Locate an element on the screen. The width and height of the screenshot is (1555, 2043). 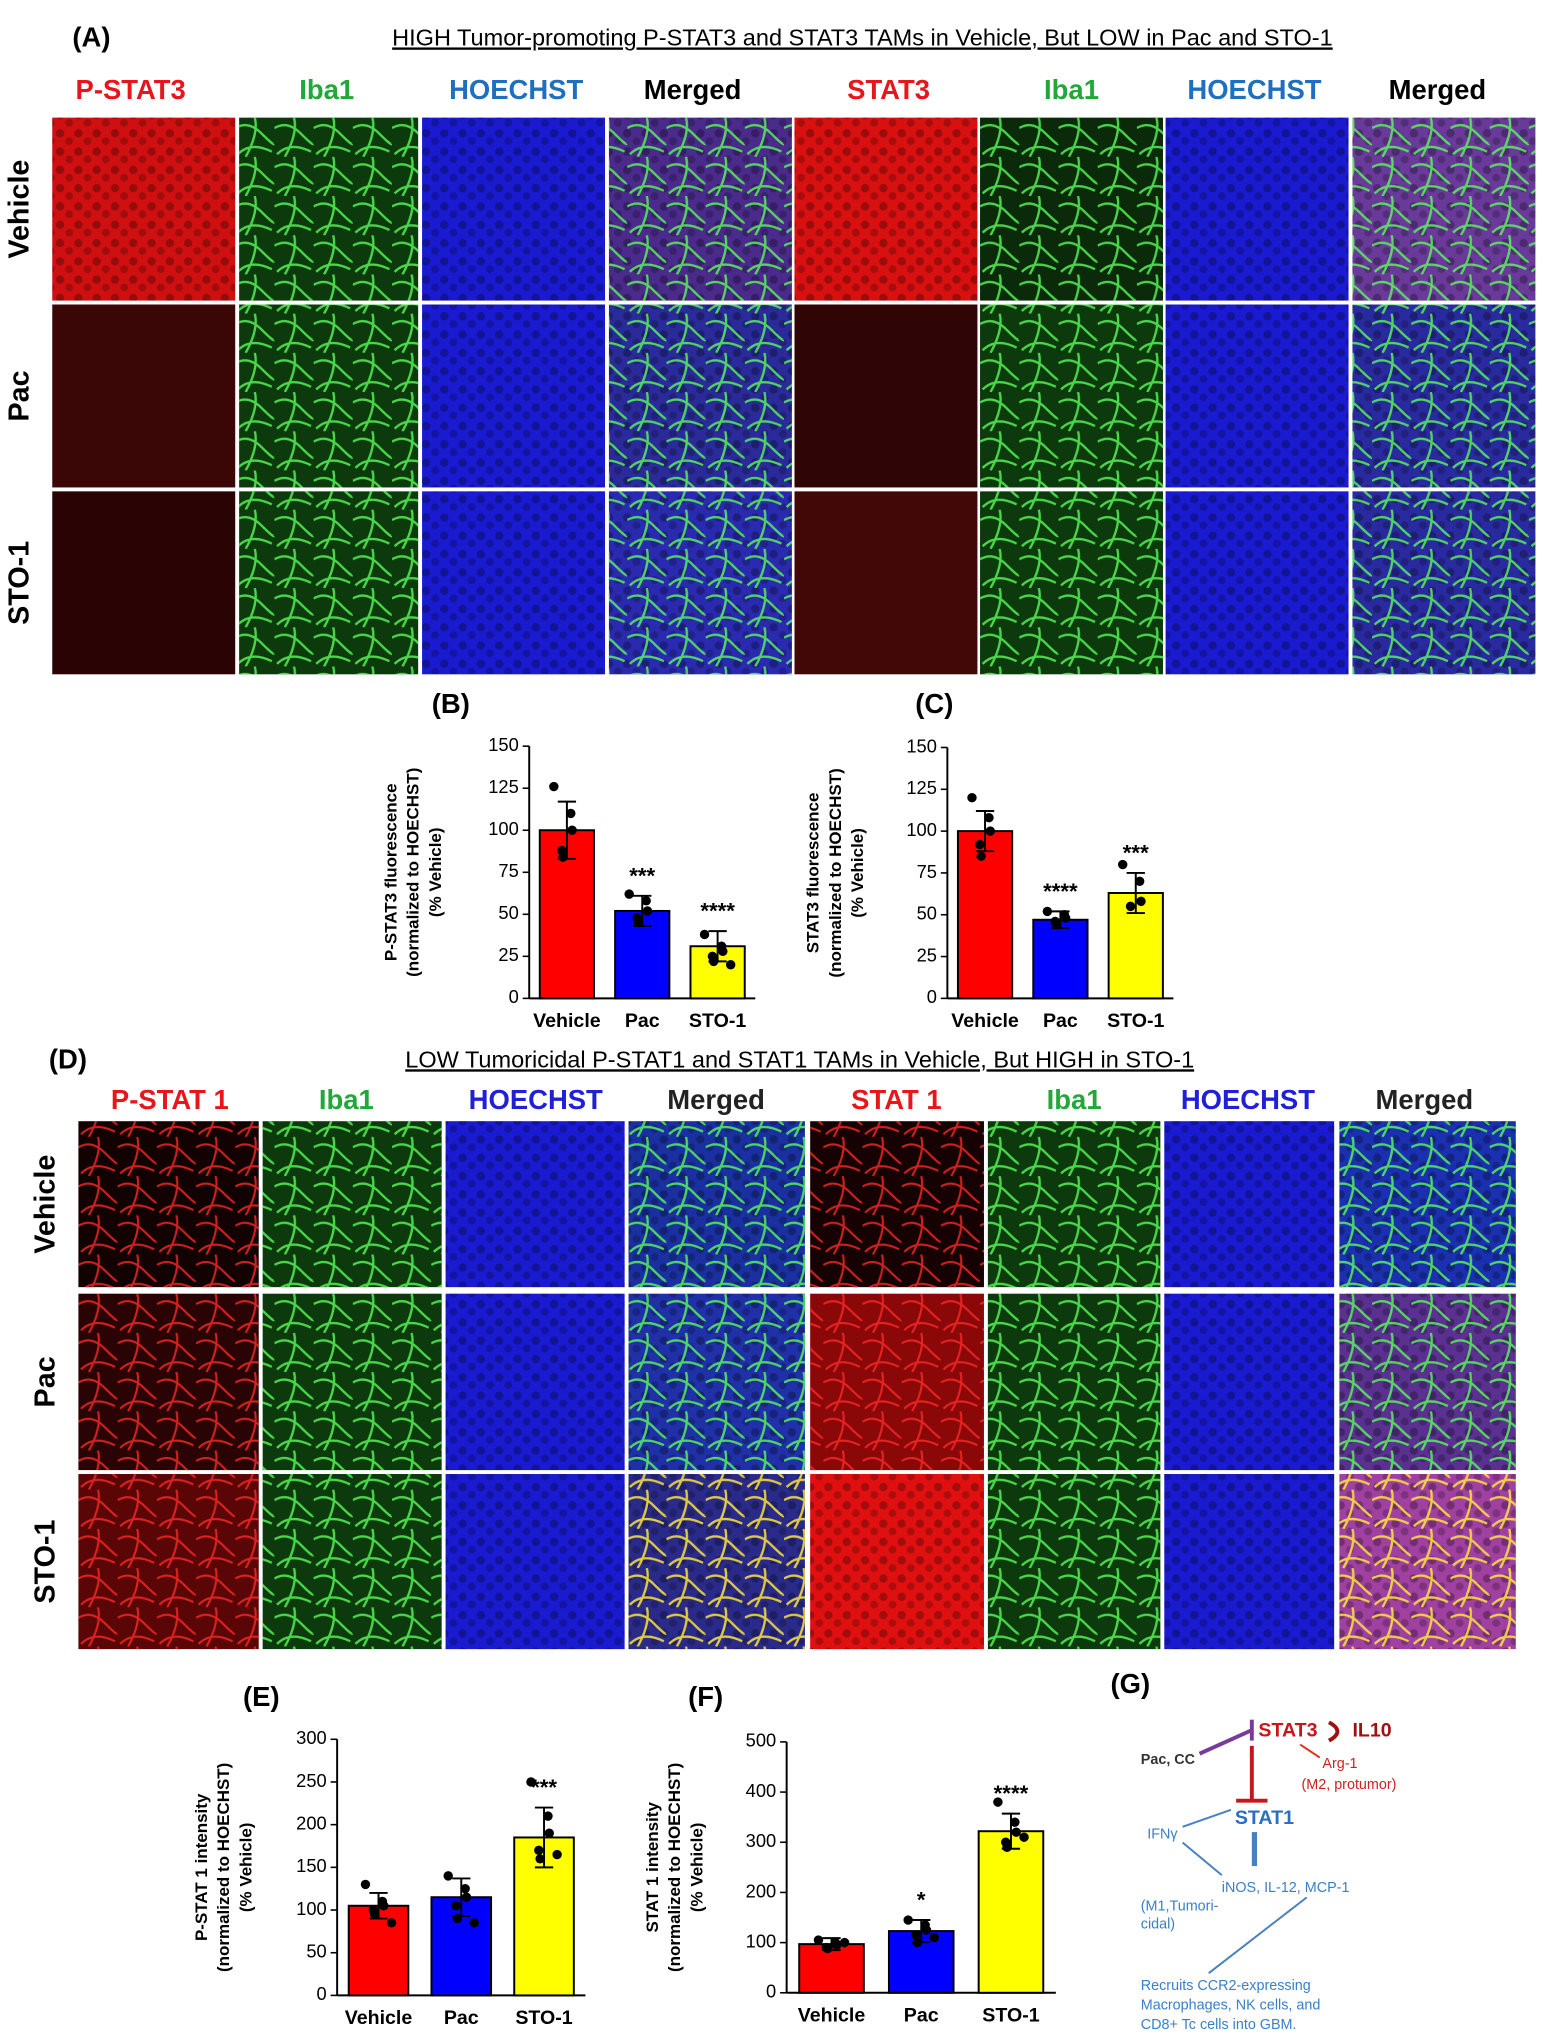
panel-label: (G) is located at coordinates (1131, 1683).